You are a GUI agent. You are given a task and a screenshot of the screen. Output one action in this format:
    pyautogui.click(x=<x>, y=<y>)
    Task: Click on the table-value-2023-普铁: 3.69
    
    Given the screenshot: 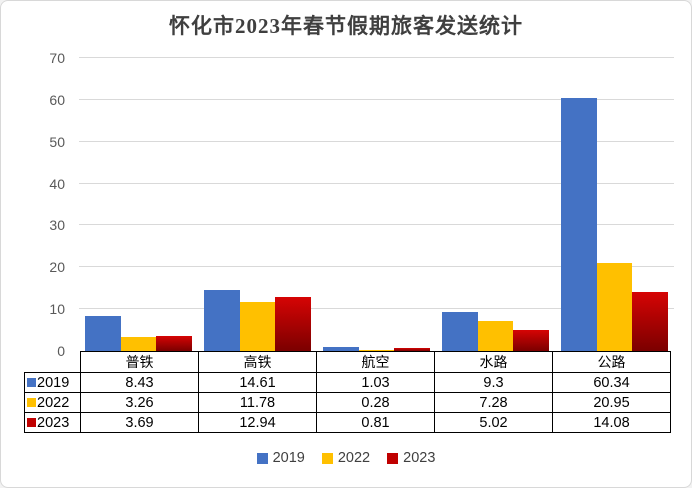 What is the action you would take?
    pyautogui.click(x=139, y=422)
    